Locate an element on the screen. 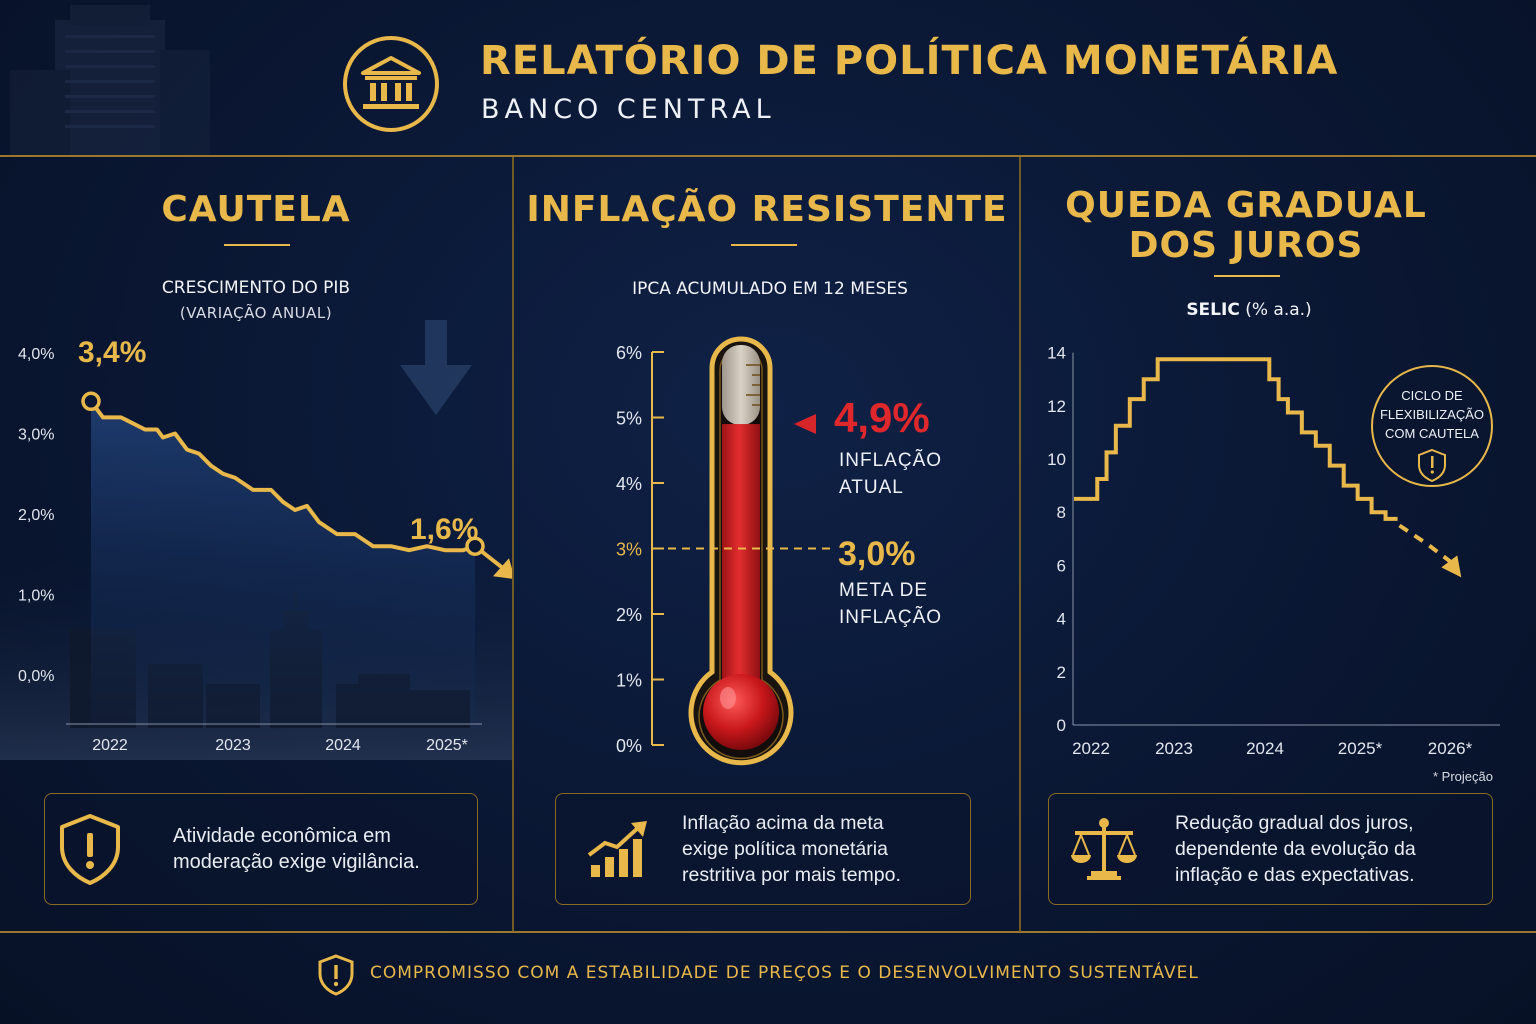 The height and width of the screenshot is (1024, 1536). page-title: RELATÓRIO DE POLÍTICA MONETÁRIA is located at coordinates (909, 61).